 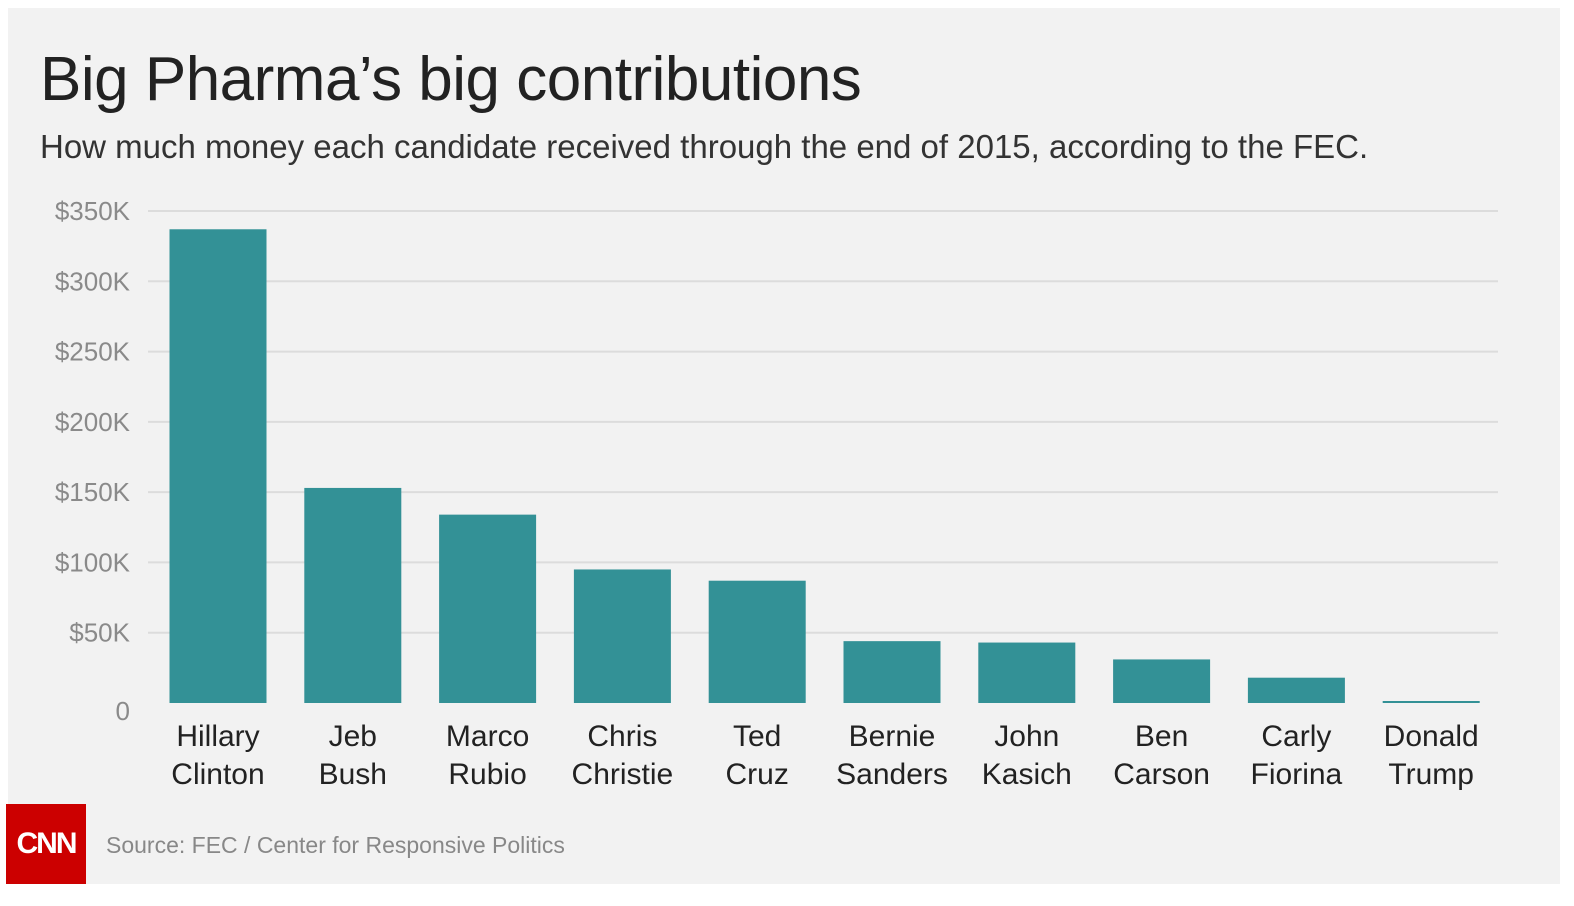 I want to click on category-label: Sanders, so click(x=892, y=774).